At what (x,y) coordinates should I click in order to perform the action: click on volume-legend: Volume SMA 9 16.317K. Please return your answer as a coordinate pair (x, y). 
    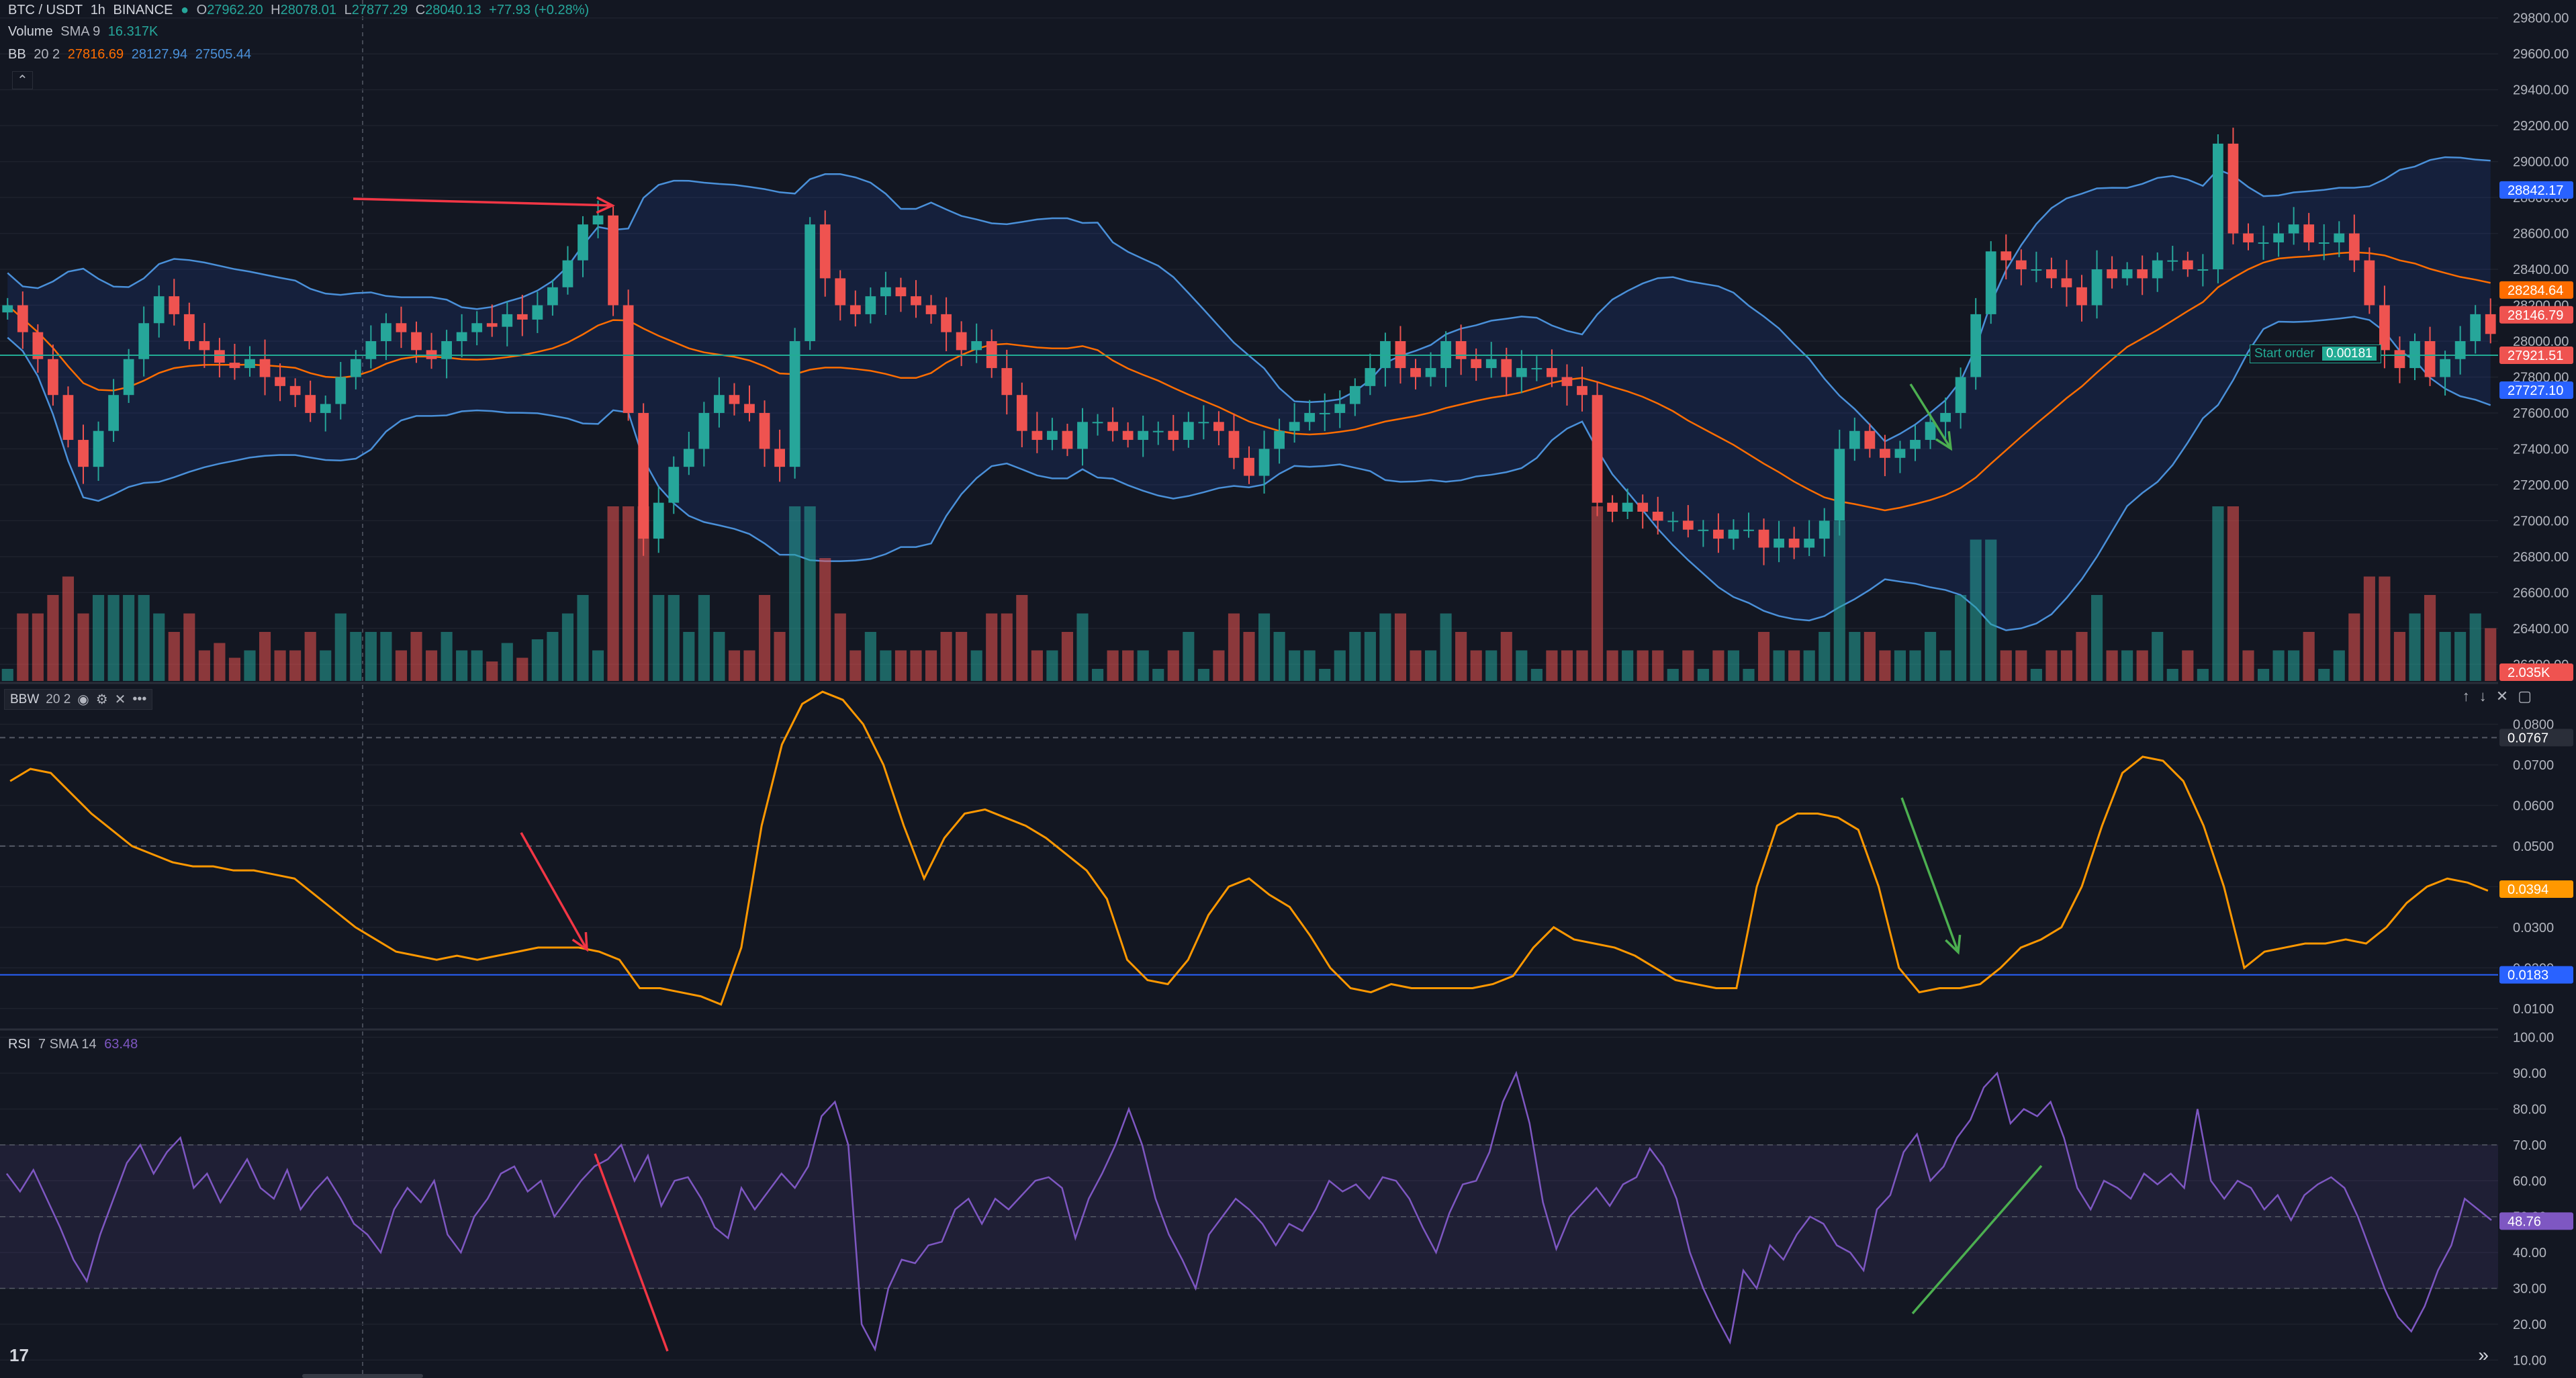
    Looking at the image, I should click on (85, 32).